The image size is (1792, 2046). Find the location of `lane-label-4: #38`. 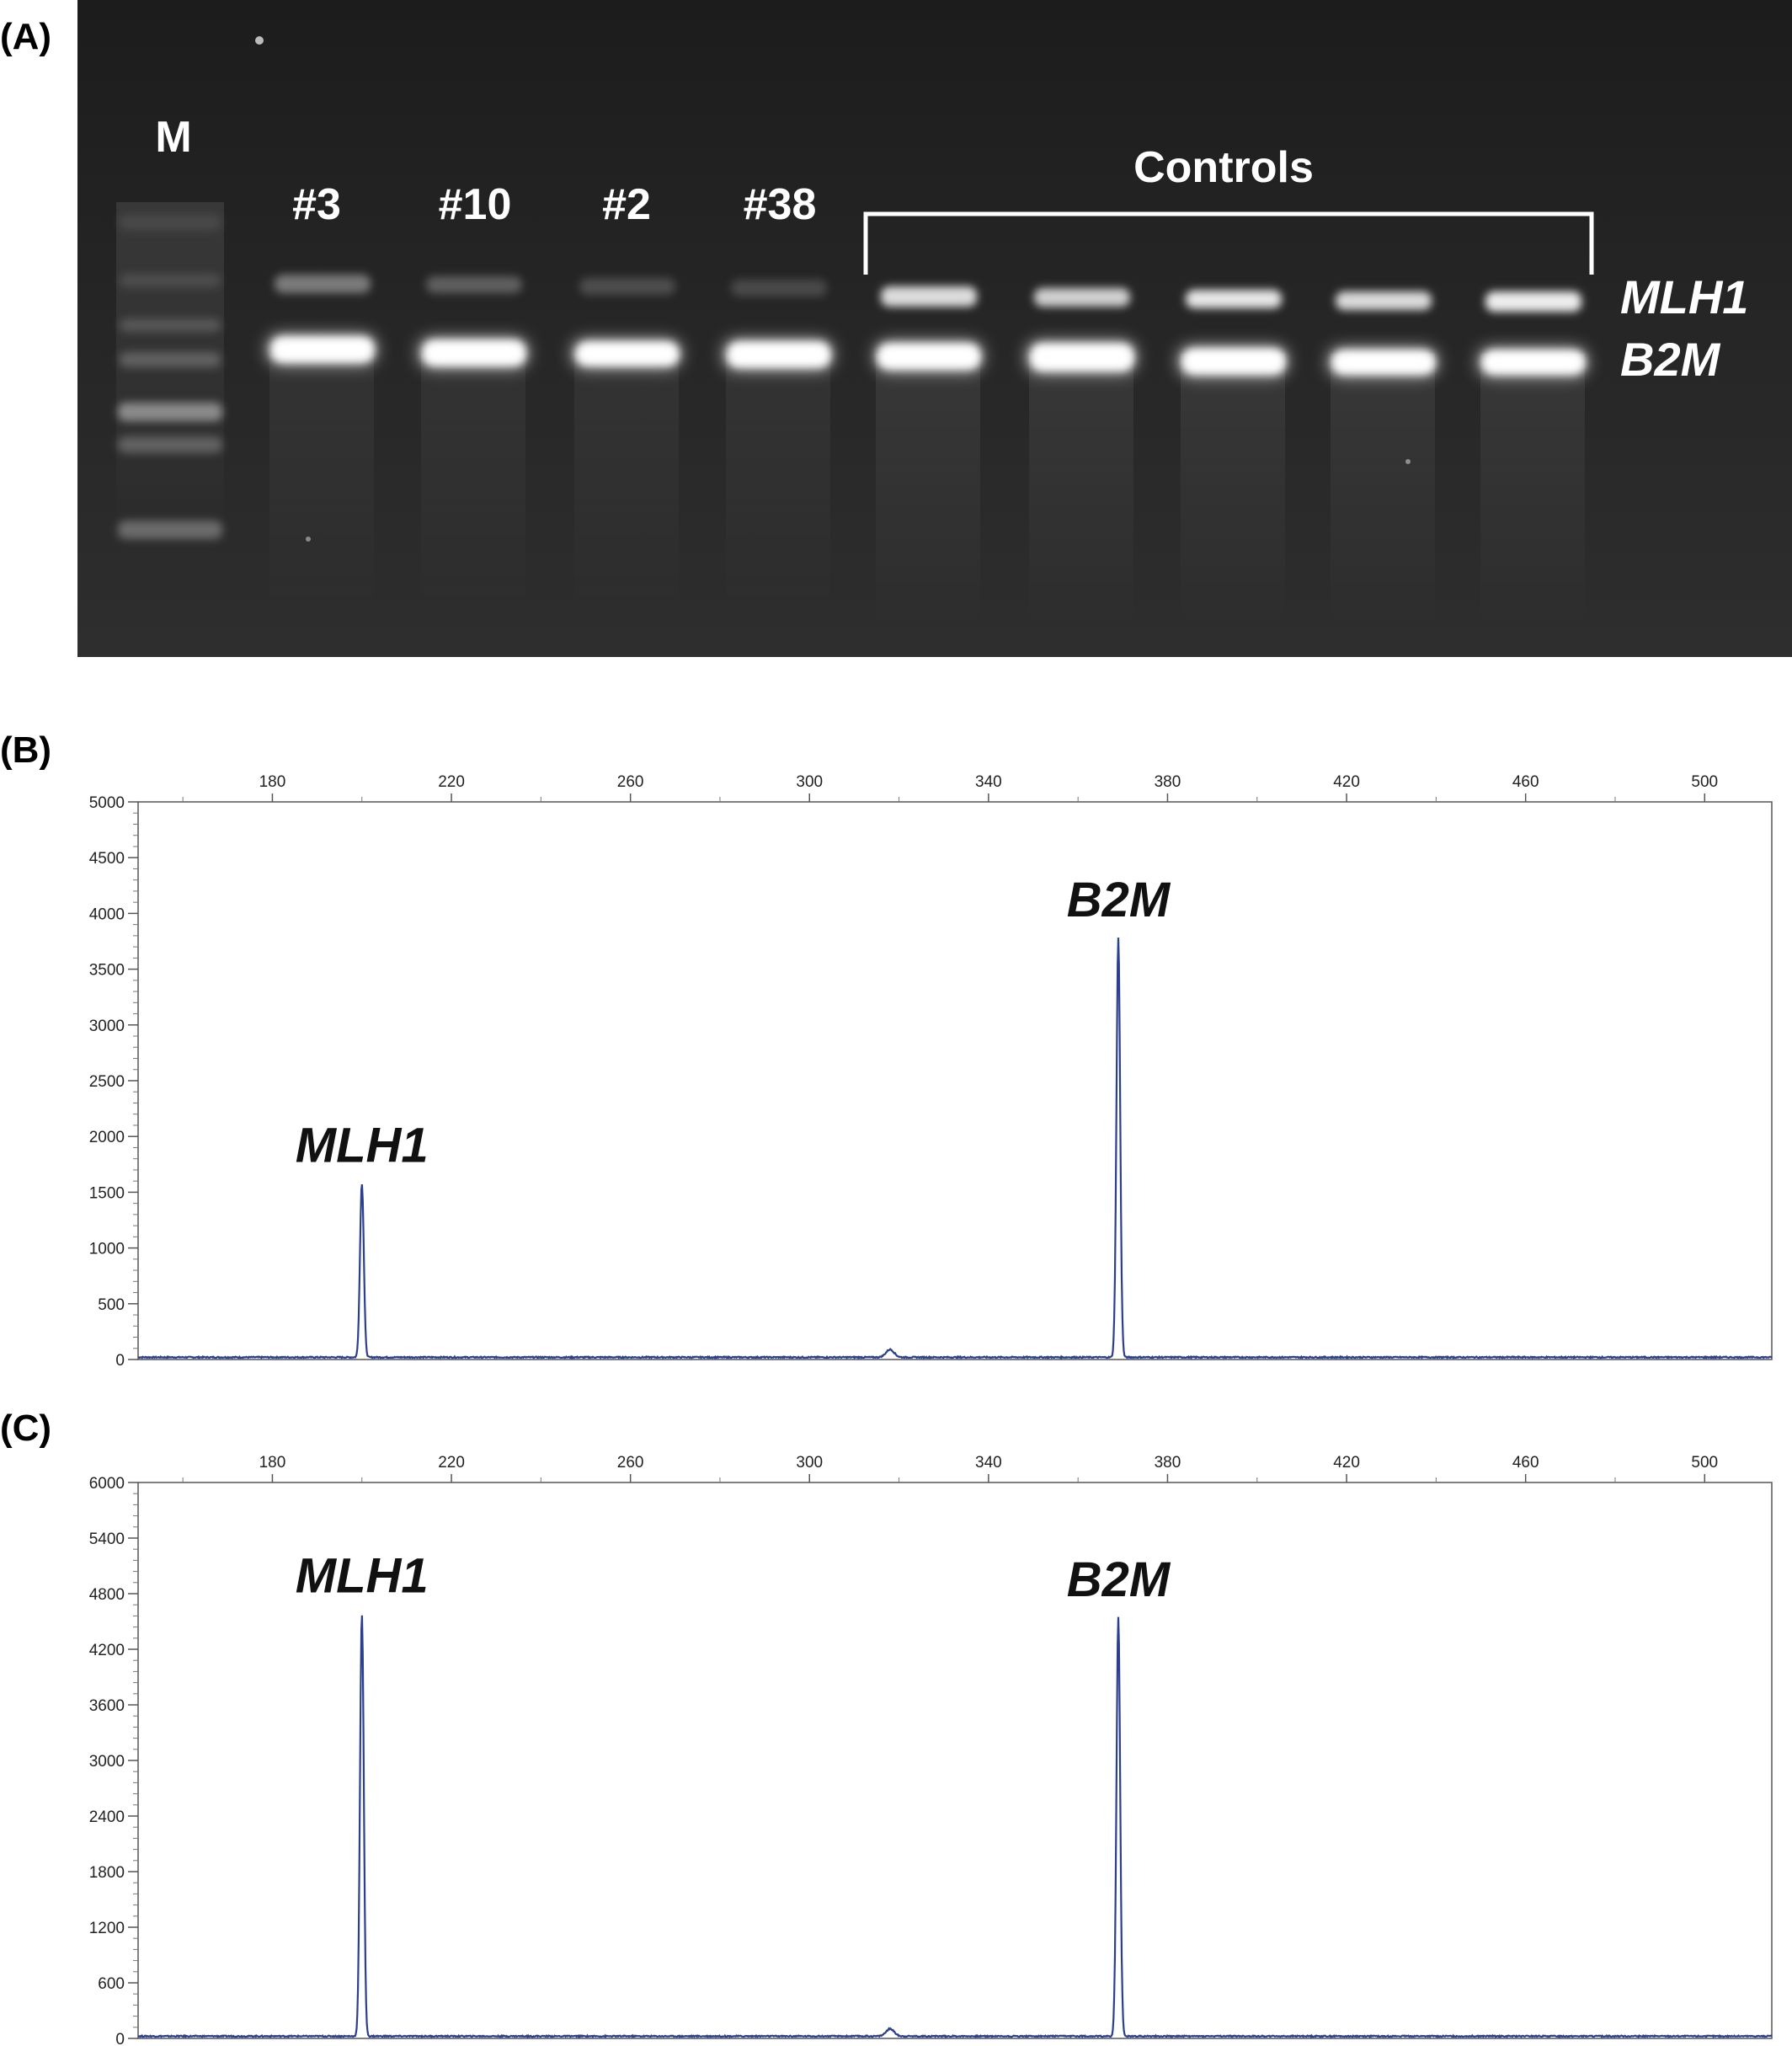

lane-label-4: #38 is located at coordinates (780, 204).